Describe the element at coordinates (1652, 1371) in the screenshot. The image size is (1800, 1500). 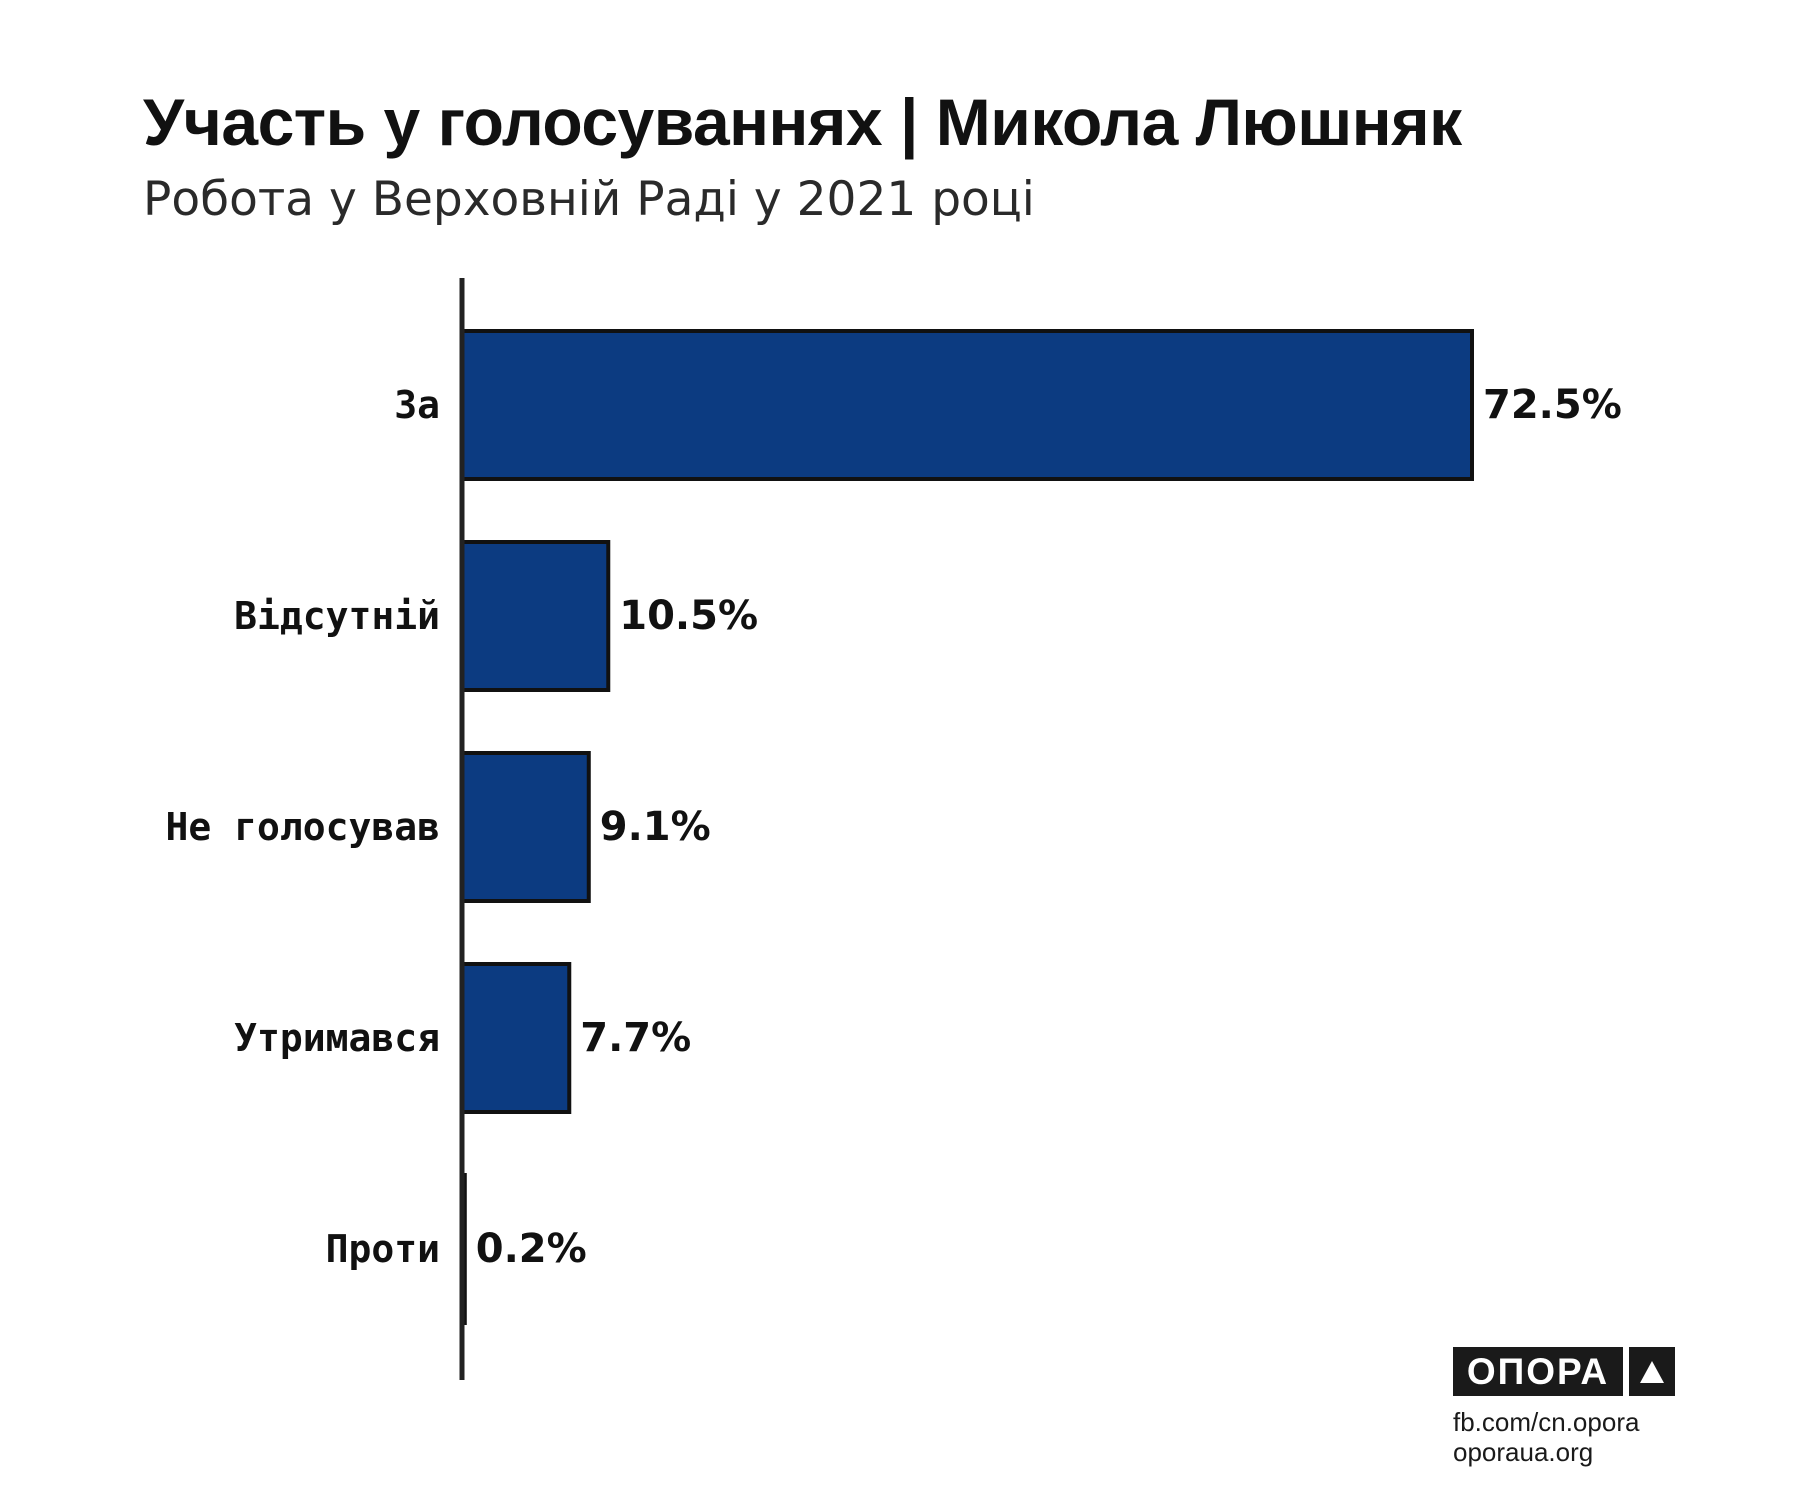
I see `triangle-up-icon` at that location.